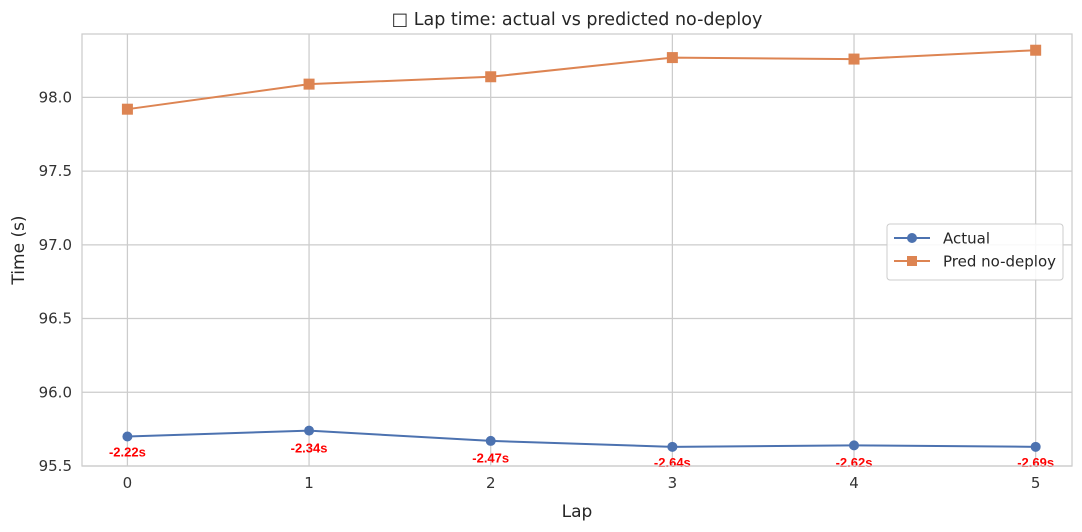  Describe the element at coordinates (491, 483) in the screenshot. I see `x-tick-label: 2` at that location.